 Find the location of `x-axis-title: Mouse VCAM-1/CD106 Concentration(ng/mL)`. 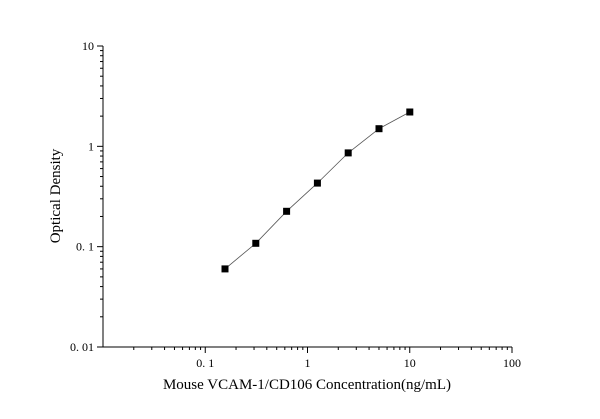

x-axis-title: Mouse VCAM-1/CD106 Concentration(ng/mL) is located at coordinates (307, 385).